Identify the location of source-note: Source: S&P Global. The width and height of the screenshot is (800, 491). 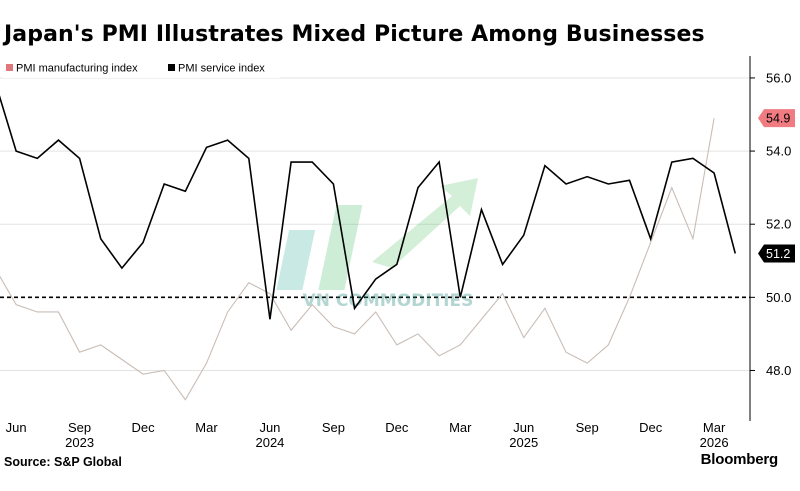
(63, 462).